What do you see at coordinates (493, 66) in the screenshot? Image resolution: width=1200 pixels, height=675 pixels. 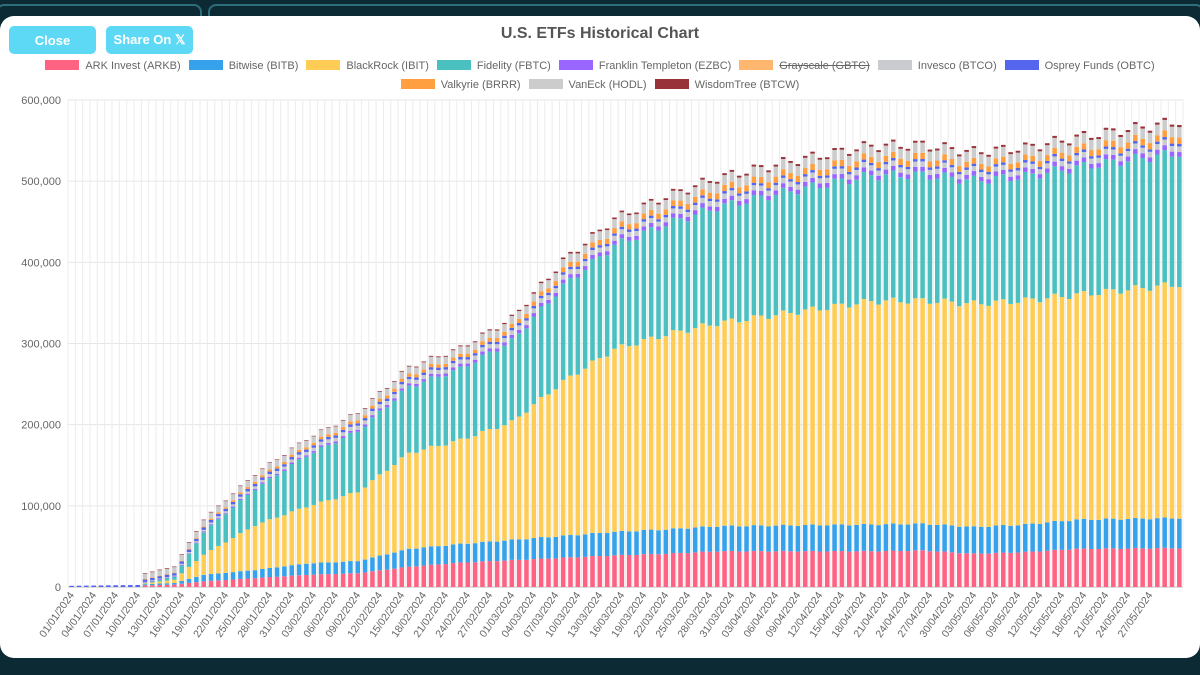 I see `legend-item: Fidelity (FBTC)` at bounding box center [493, 66].